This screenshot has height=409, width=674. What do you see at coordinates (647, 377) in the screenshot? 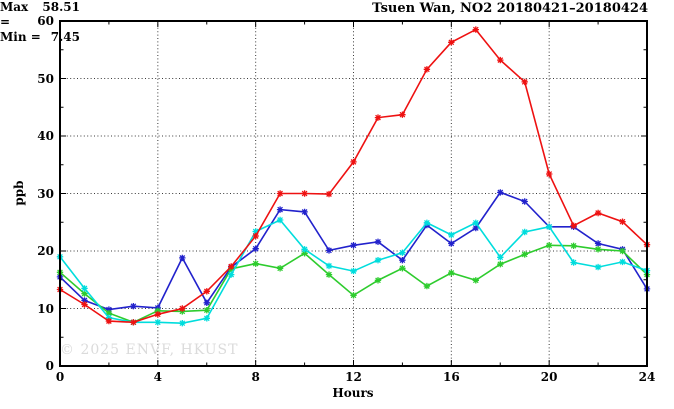
I see `x-tick-label: 24` at bounding box center [647, 377].